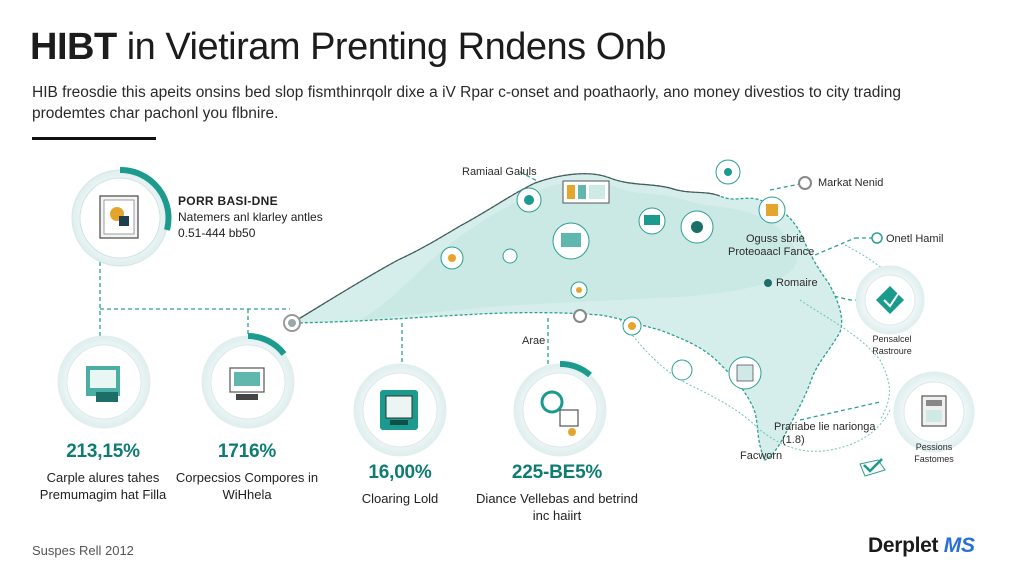  I want to click on source-note: Suspes Rell 2012, so click(83, 550).